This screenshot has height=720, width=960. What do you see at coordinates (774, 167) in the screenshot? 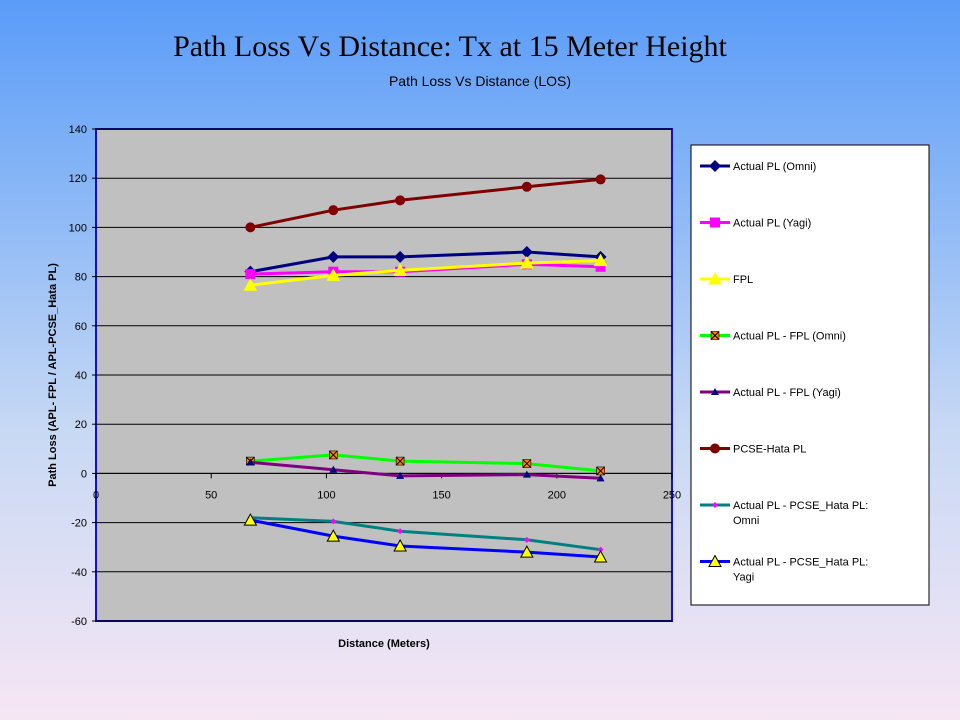
I see `legend-label: Actual PL (Omni)` at bounding box center [774, 167].